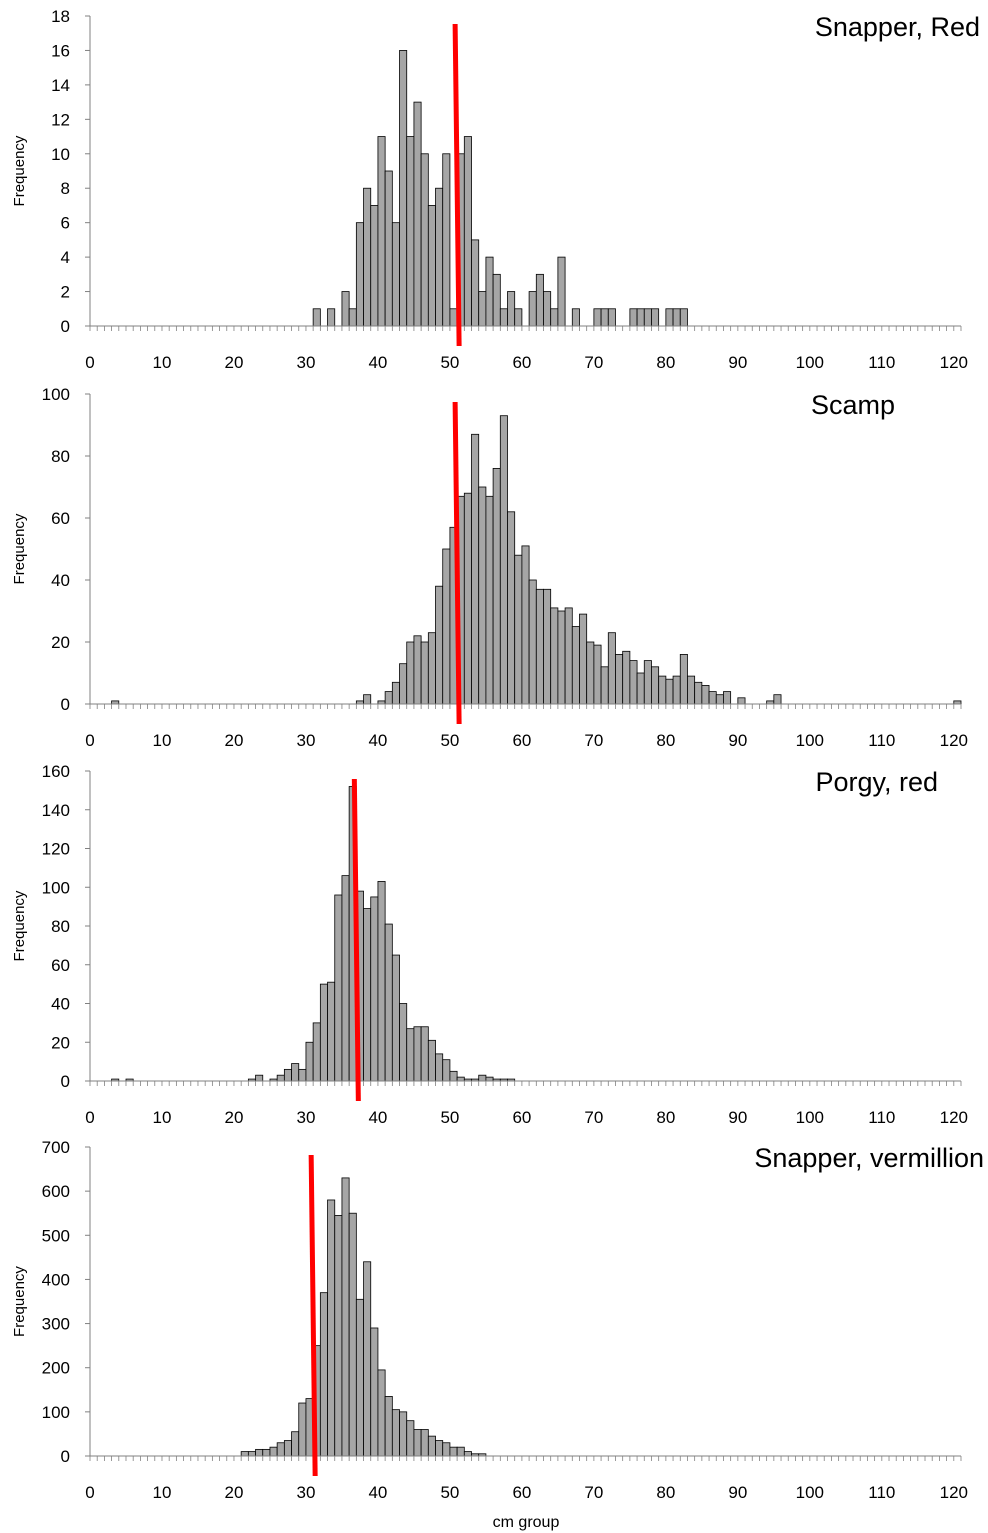 The width and height of the screenshot is (988, 1533). What do you see at coordinates (60, 119) in the screenshot?
I see `y-tick-label: 12` at bounding box center [60, 119].